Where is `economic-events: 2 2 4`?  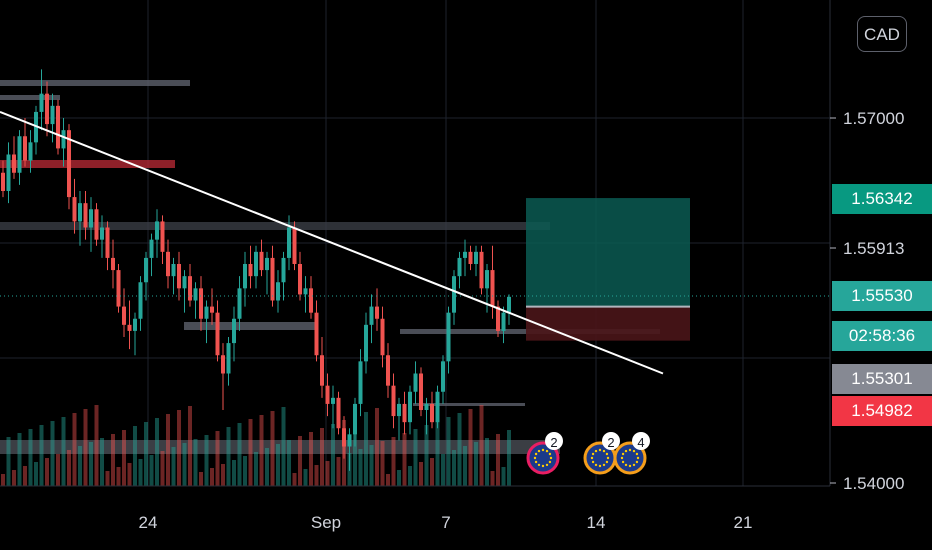
economic-events: 2 2 4 is located at coordinates (588, 453).